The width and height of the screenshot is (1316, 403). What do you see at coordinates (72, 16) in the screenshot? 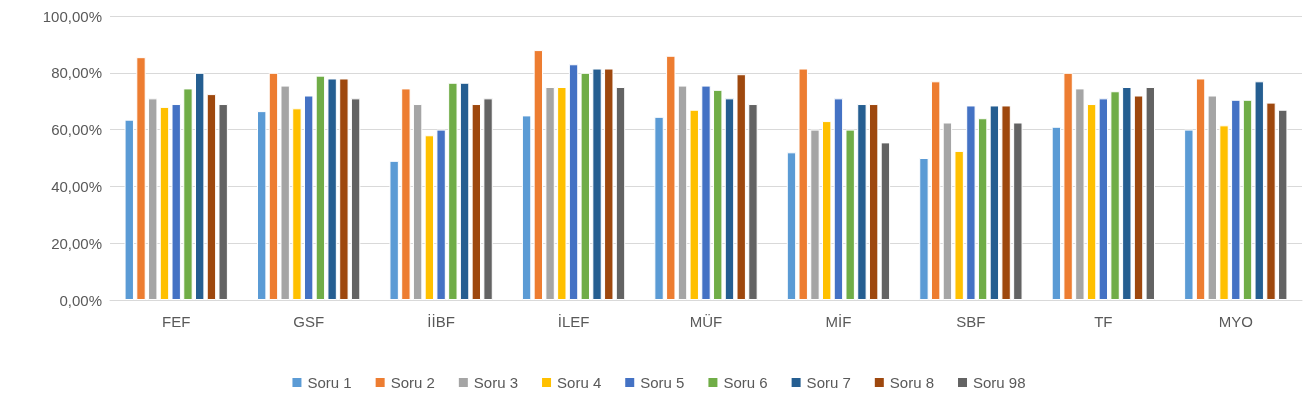
I see `y-tick-label: 100,00%` at bounding box center [72, 16].